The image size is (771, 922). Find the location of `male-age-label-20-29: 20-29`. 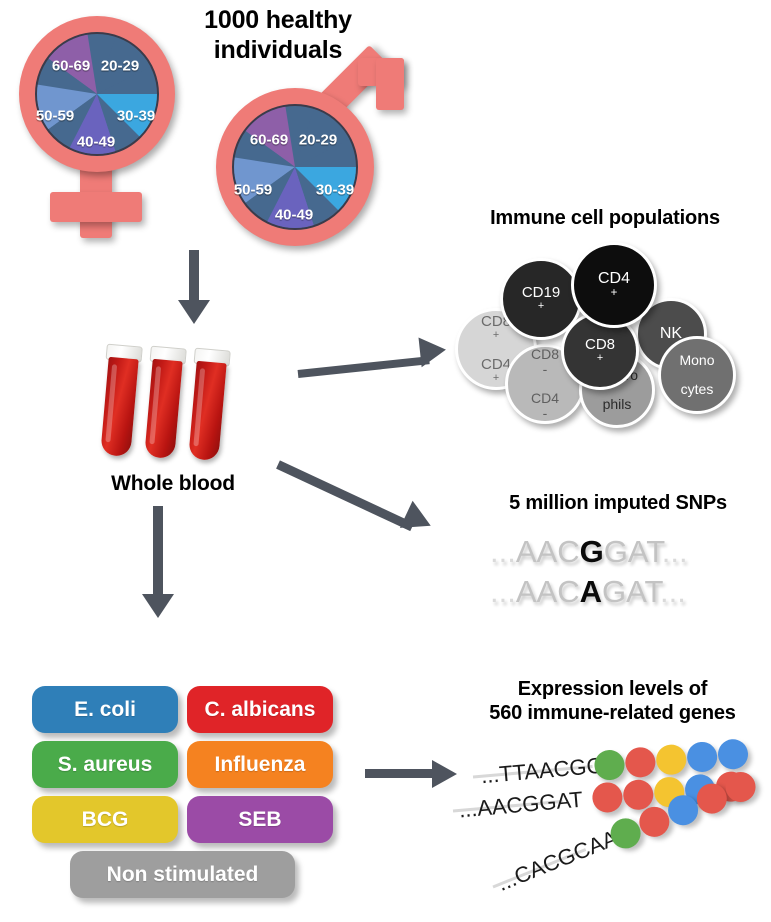

male-age-label-20-29: 20-29 is located at coordinates (318, 140).